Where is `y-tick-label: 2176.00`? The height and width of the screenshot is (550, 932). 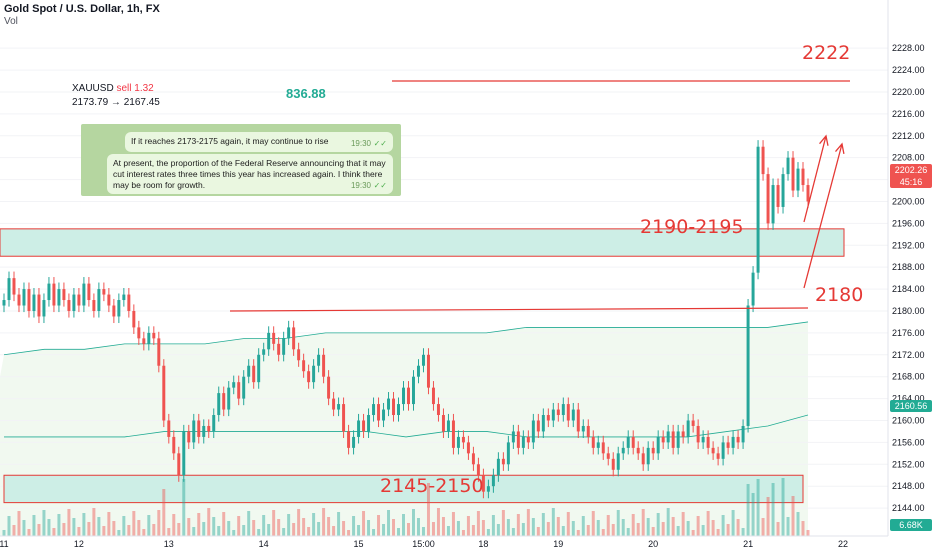 y-tick-label: 2176.00 is located at coordinates (908, 333).